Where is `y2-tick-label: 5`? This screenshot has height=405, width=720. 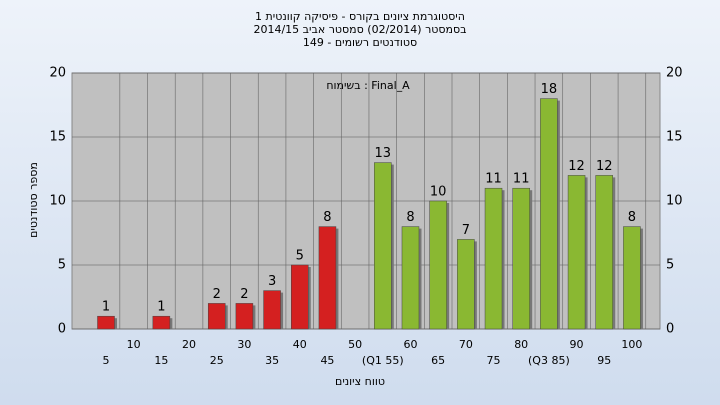
y2-tick-label: 5 is located at coordinates (670, 265).